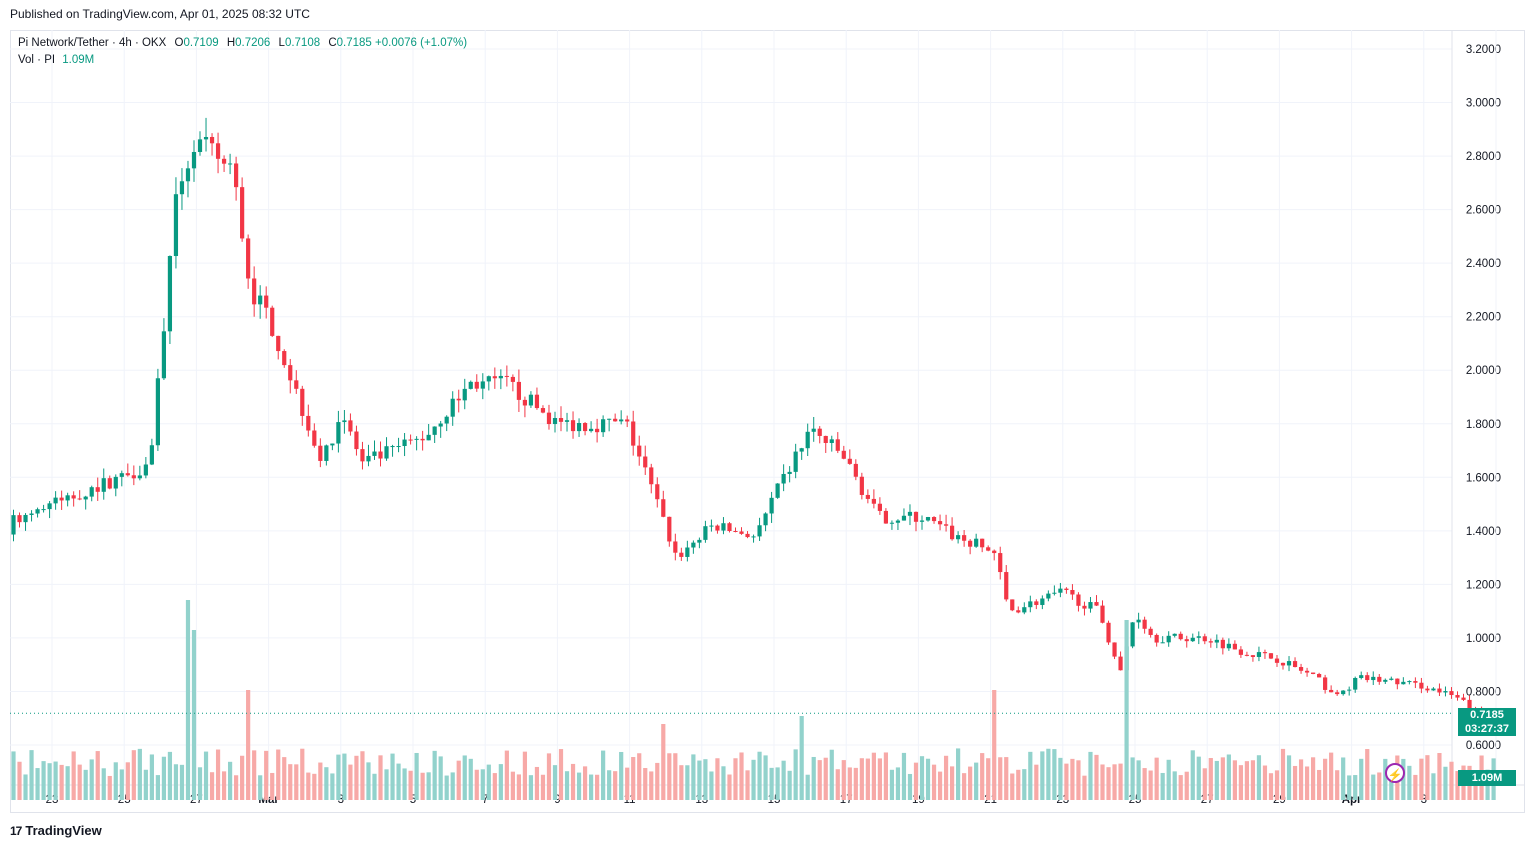 The height and width of the screenshot is (849, 1534). What do you see at coordinates (1483, 318) in the screenshot?
I see `price-tick-label: 2.2000` at bounding box center [1483, 318].